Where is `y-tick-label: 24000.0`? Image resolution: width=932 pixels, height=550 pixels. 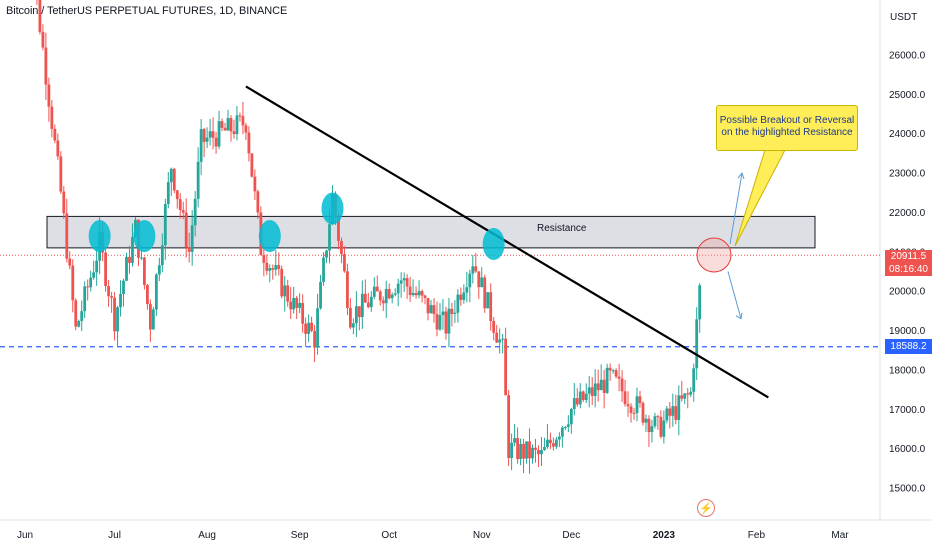 y-tick-label: 24000.0 is located at coordinates (907, 134).